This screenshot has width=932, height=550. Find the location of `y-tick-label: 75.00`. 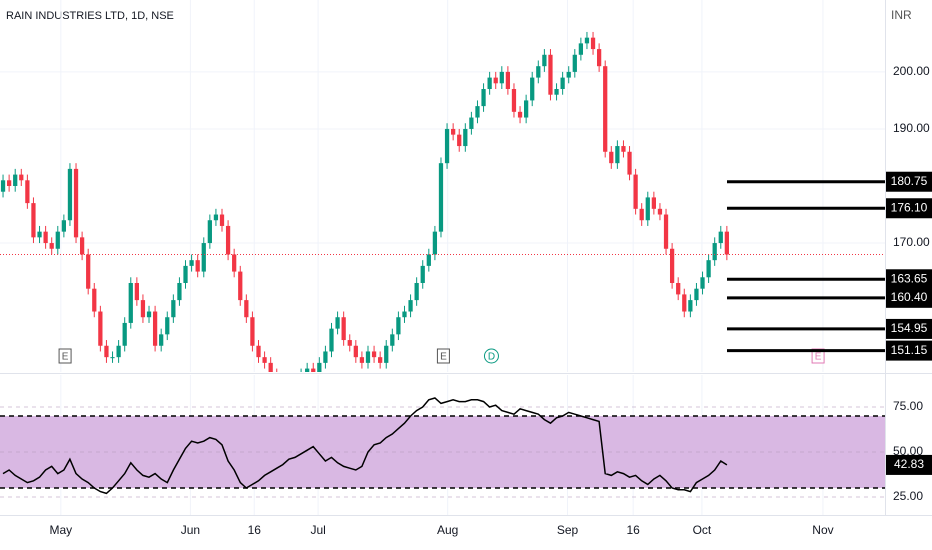

y-tick-label: 75.00 is located at coordinates (908, 406).